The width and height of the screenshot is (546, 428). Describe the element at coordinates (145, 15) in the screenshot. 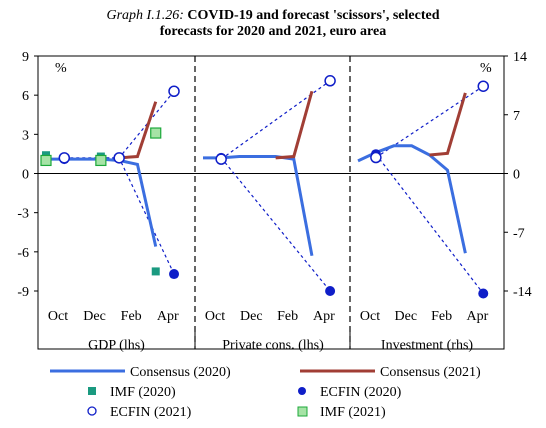

I see `title-prefix: Graph I.1.26:` at that location.